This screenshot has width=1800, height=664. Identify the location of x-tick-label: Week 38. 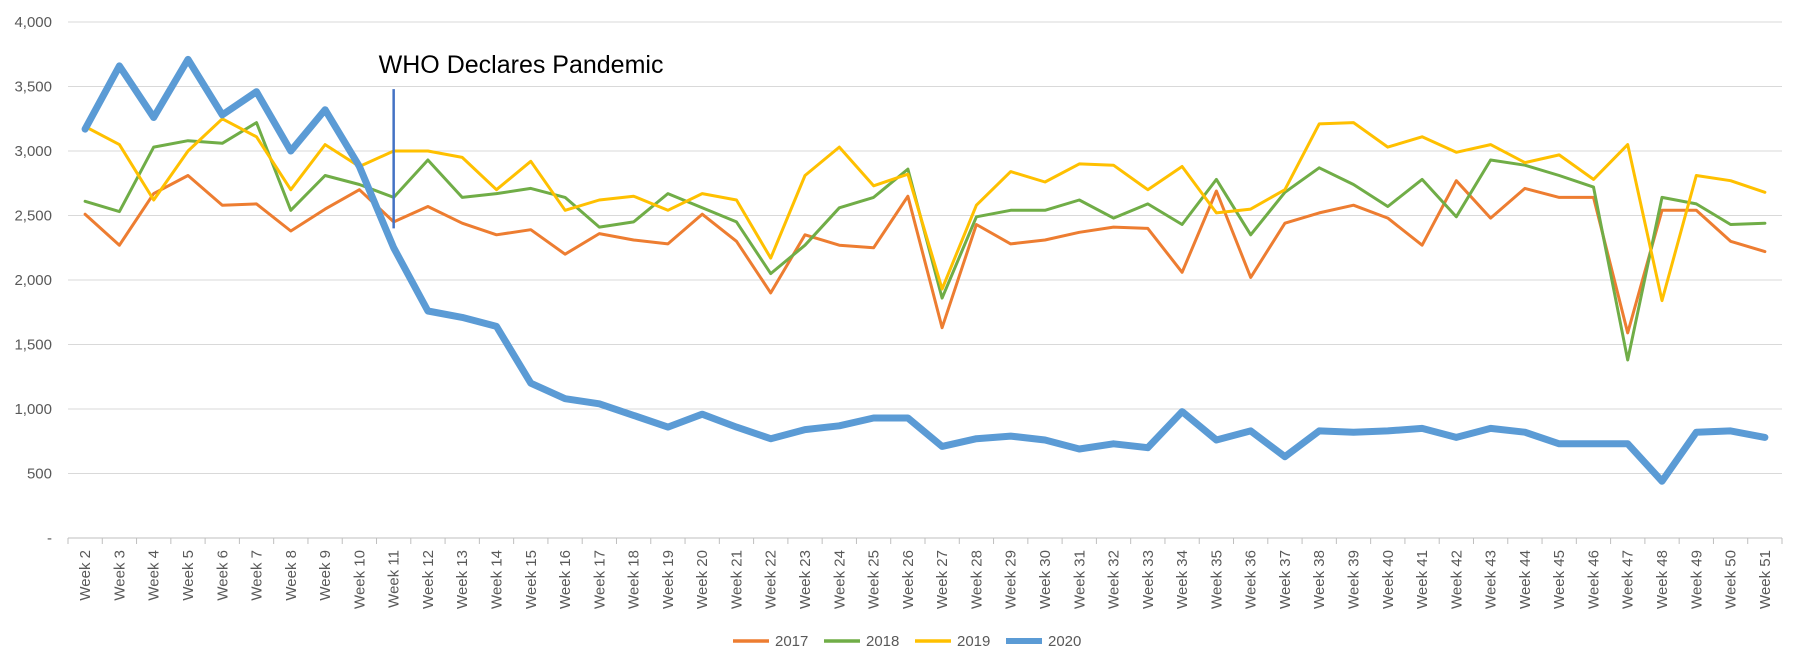
(1319, 579).